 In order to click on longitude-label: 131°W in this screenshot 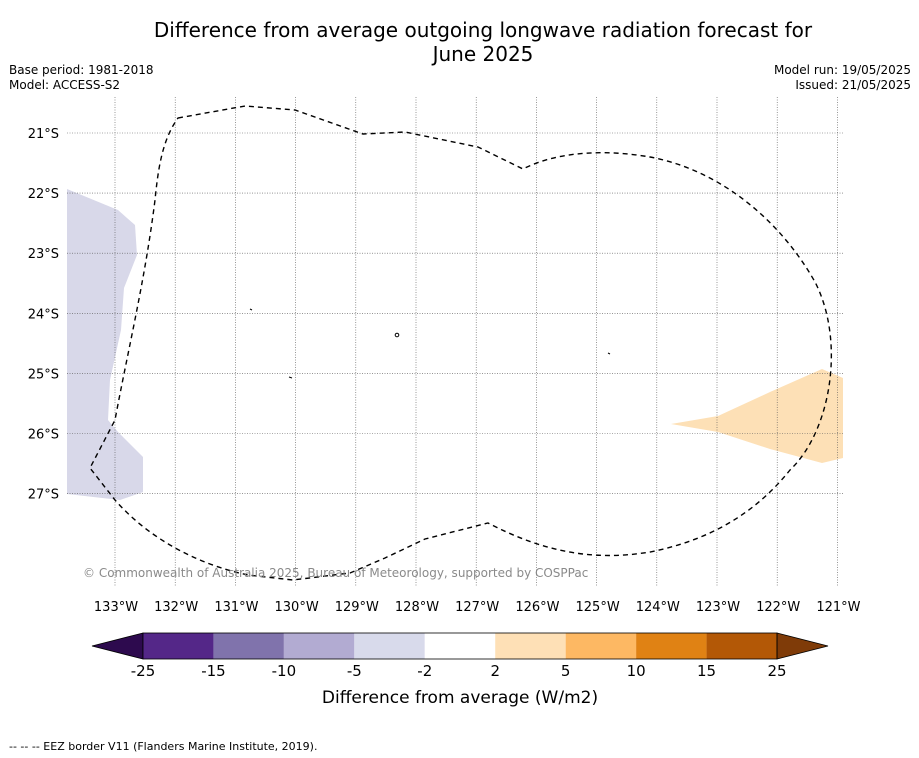, I will do `click(236, 607)`.